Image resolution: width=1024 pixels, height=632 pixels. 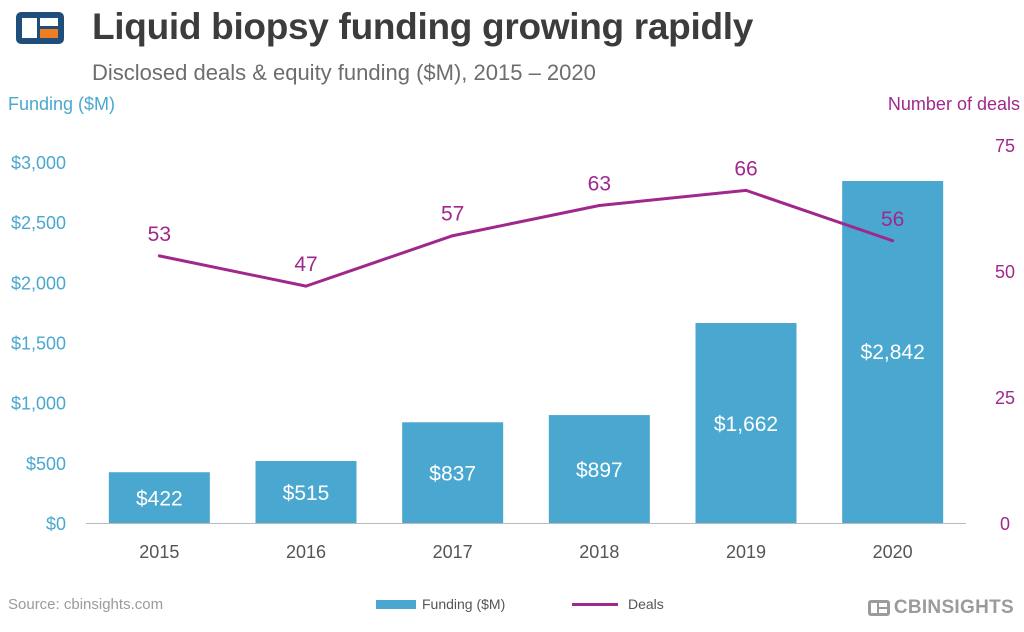 I want to click on funding-bar-label: $422, so click(x=159, y=499).